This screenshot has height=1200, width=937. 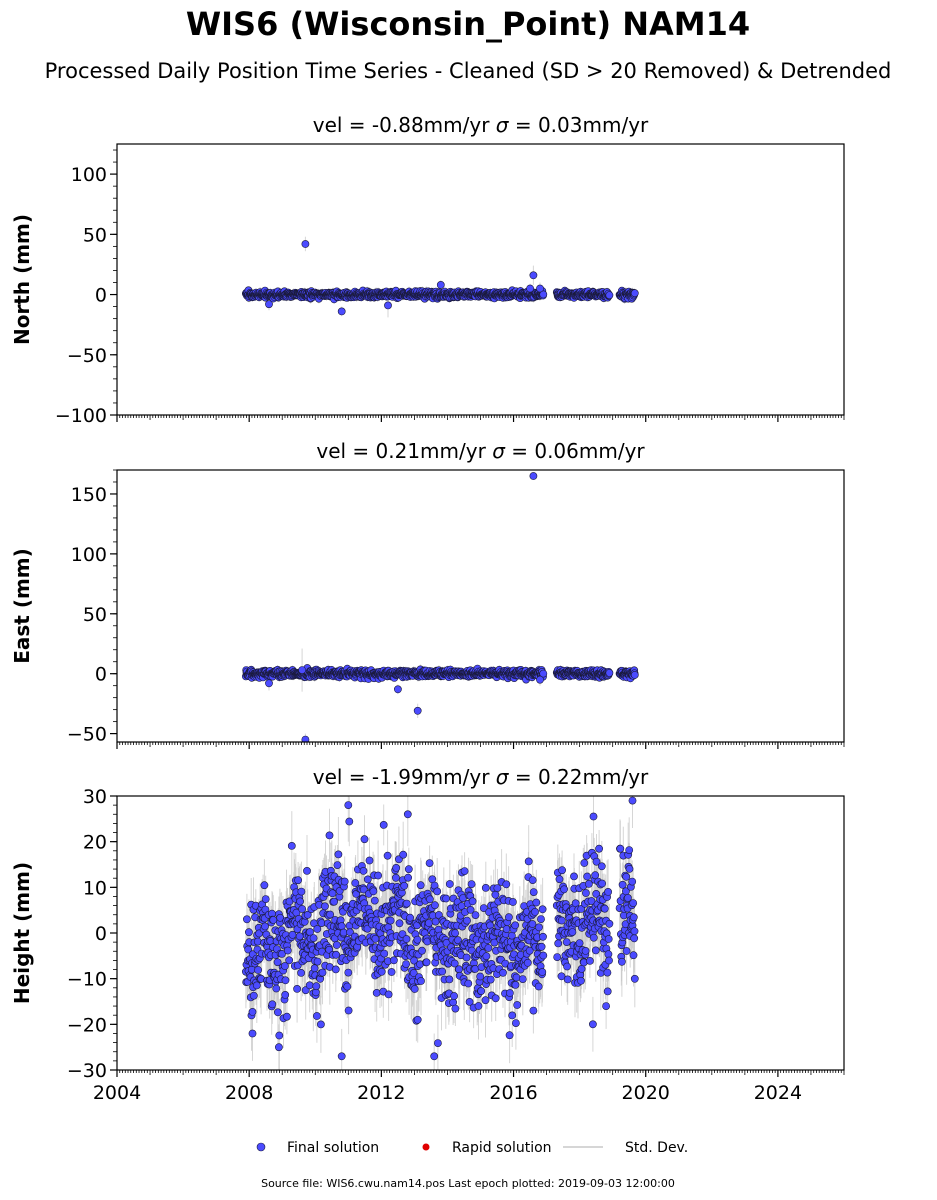 I want to click on figure-title: WIS6 (Wisconsin_Point) NAM14, so click(x=468, y=24).